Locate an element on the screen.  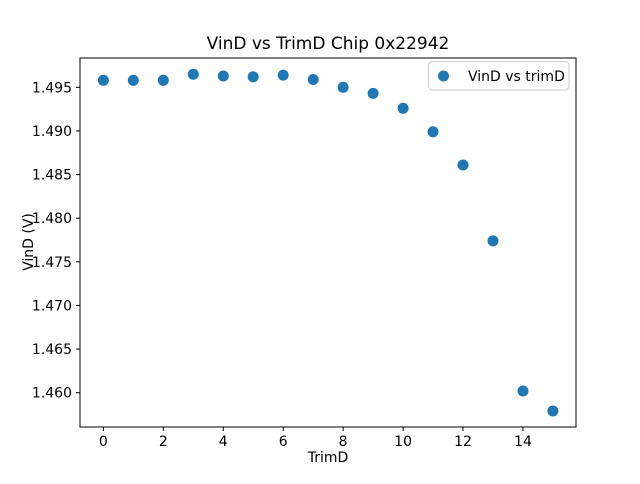
x-tick-label: 10 is located at coordinates (403, 442).